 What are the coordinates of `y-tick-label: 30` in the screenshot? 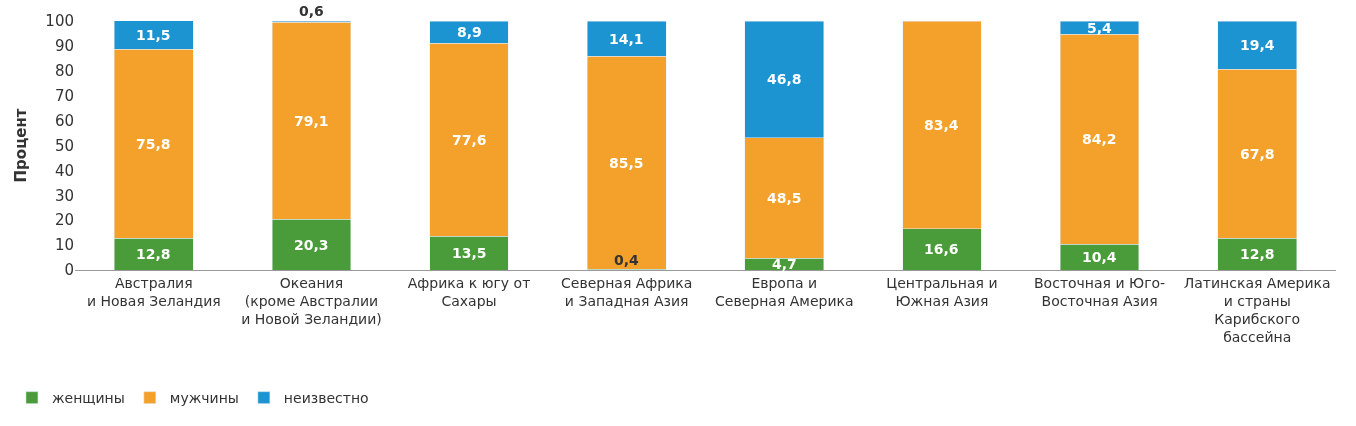 It's located at (64, 195).